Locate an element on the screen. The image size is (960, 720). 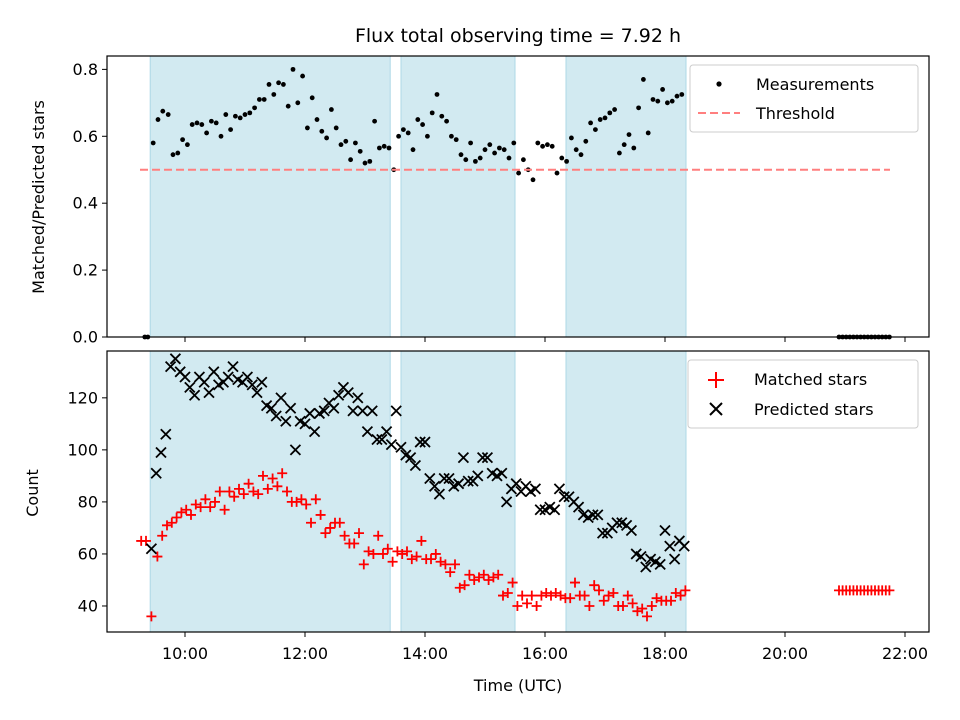
x-tick-label: 20:00 is located at coordinates (785, 653).